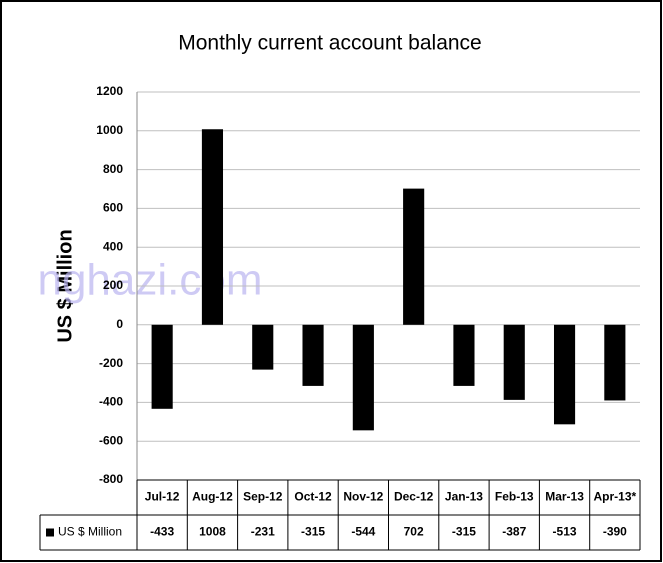  What do you see at coordinates (212, 497) in the screenshot?
I see `x-tick-label: Aug-12` at bounding box center [212, 497].